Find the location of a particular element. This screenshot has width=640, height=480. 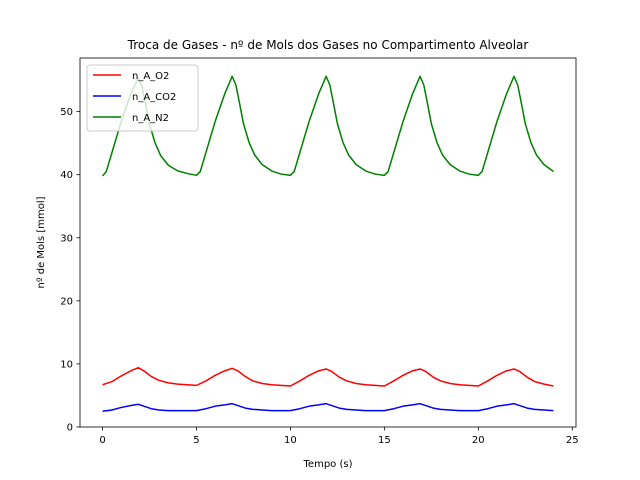

y-tick-label: 30 is located at coordinates (66, 238).